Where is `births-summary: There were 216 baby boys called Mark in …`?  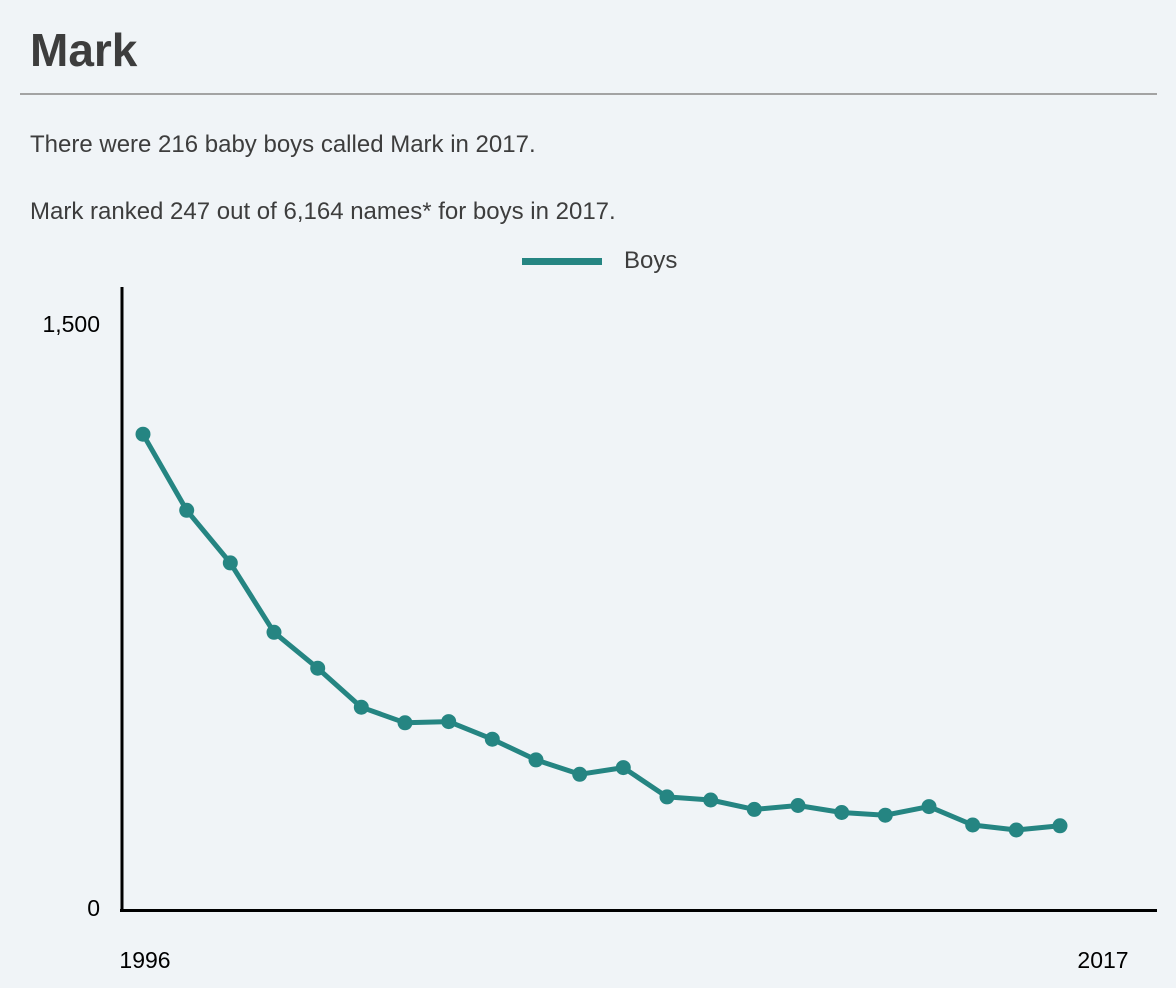
births-summary: There were 216 baby boys called Mark in … is located at coordinates (283, 144).